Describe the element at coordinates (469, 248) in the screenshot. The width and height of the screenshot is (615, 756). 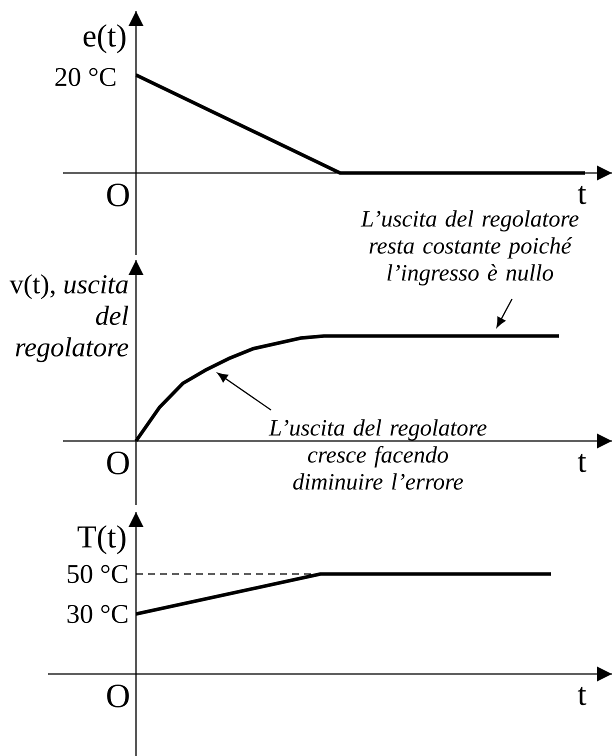
I see `annotation: L’uscita del regolatore resta costante poiché l’ingresso è nullo` at that location.